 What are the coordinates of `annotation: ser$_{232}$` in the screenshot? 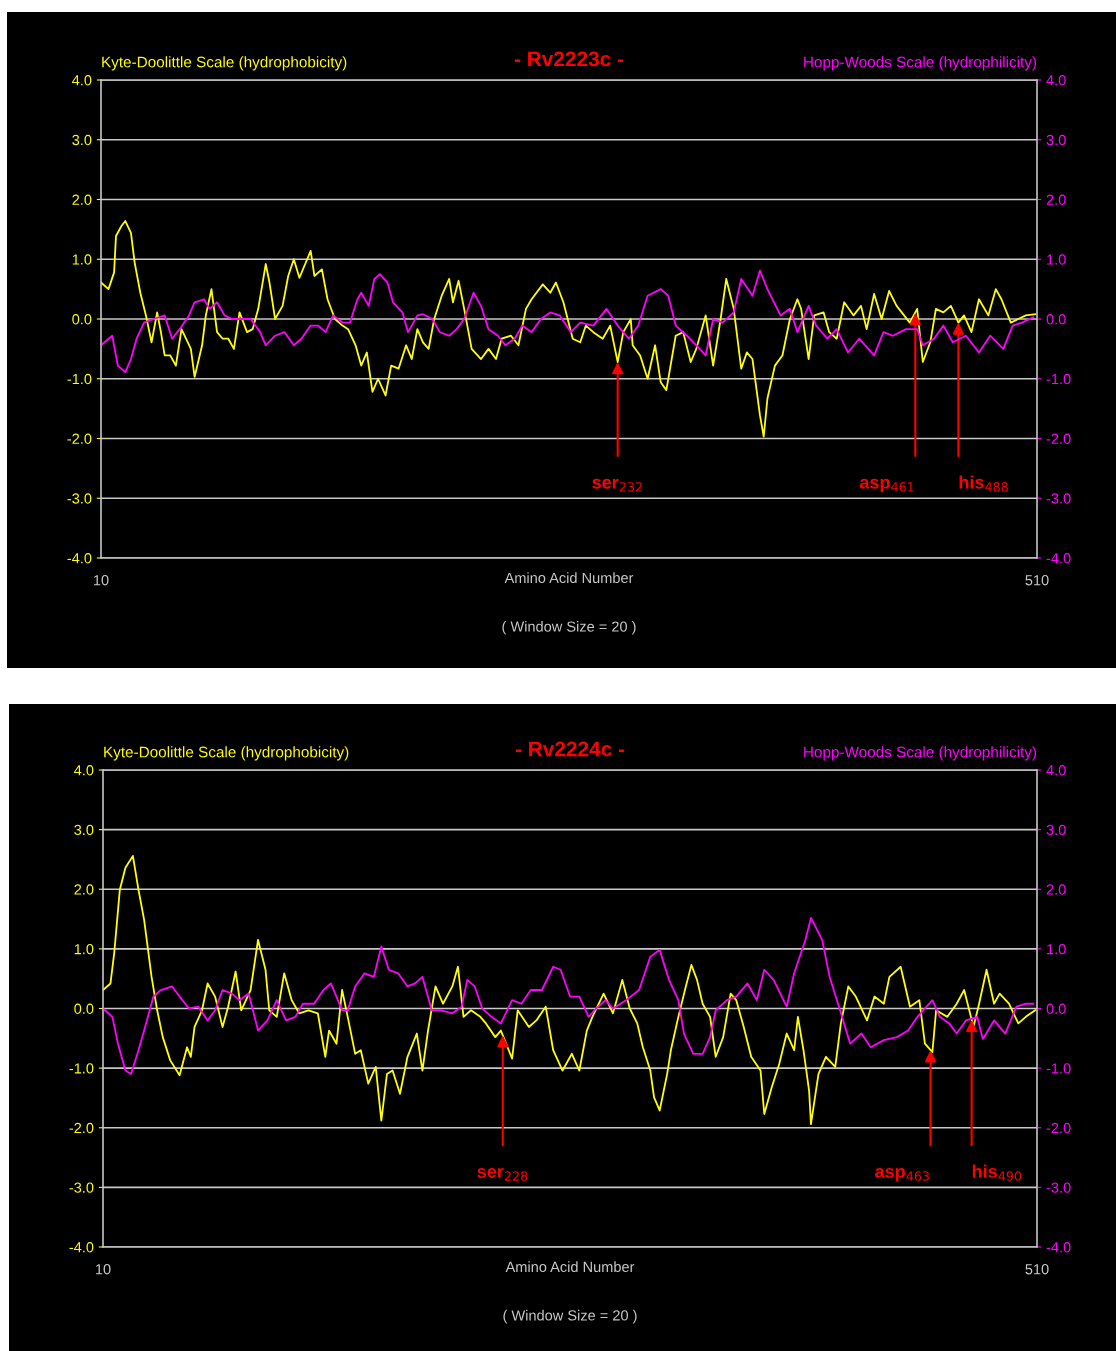 It's located at (617, 485).